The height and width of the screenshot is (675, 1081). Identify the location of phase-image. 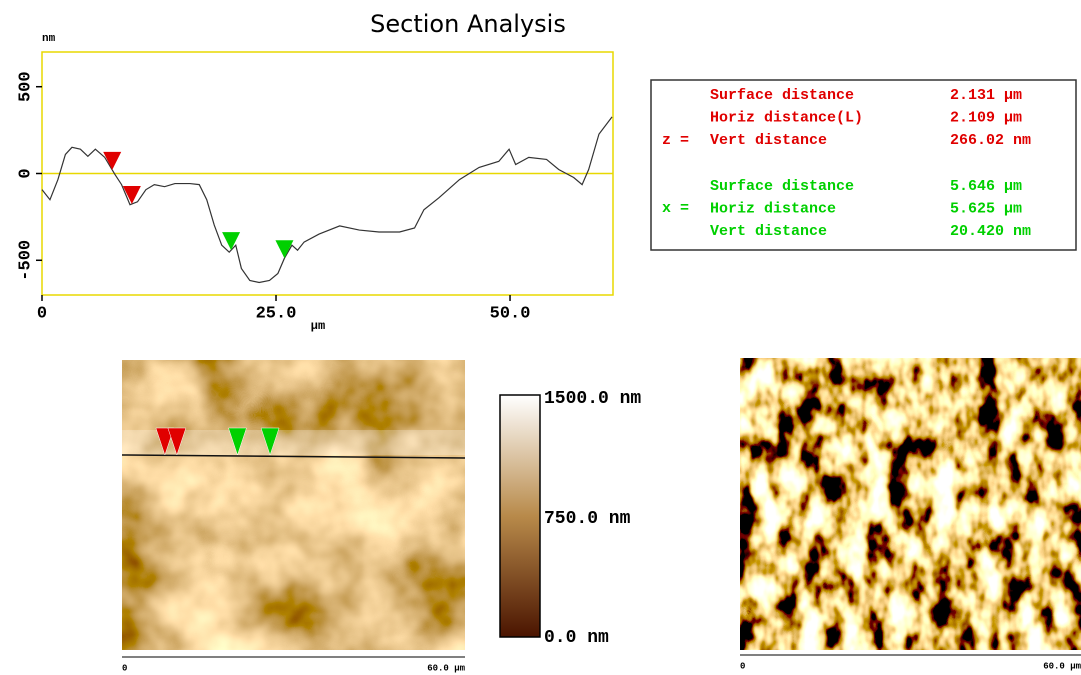
(910, 504).